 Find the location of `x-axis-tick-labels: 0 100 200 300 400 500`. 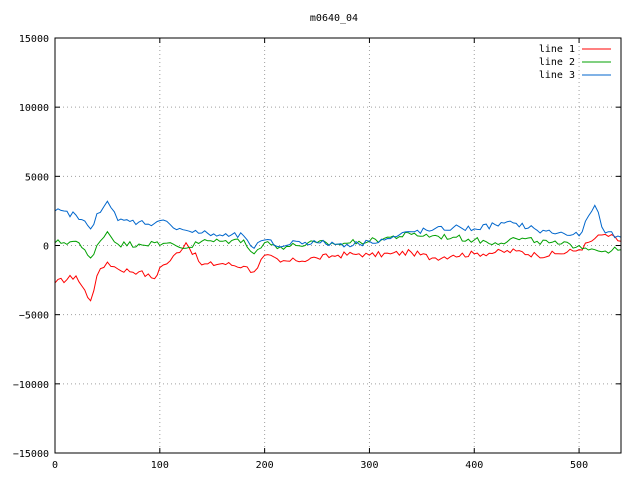

x-axis-tick-labels: 0 100 200 300 400 500 is located at coordinates (320, 465).